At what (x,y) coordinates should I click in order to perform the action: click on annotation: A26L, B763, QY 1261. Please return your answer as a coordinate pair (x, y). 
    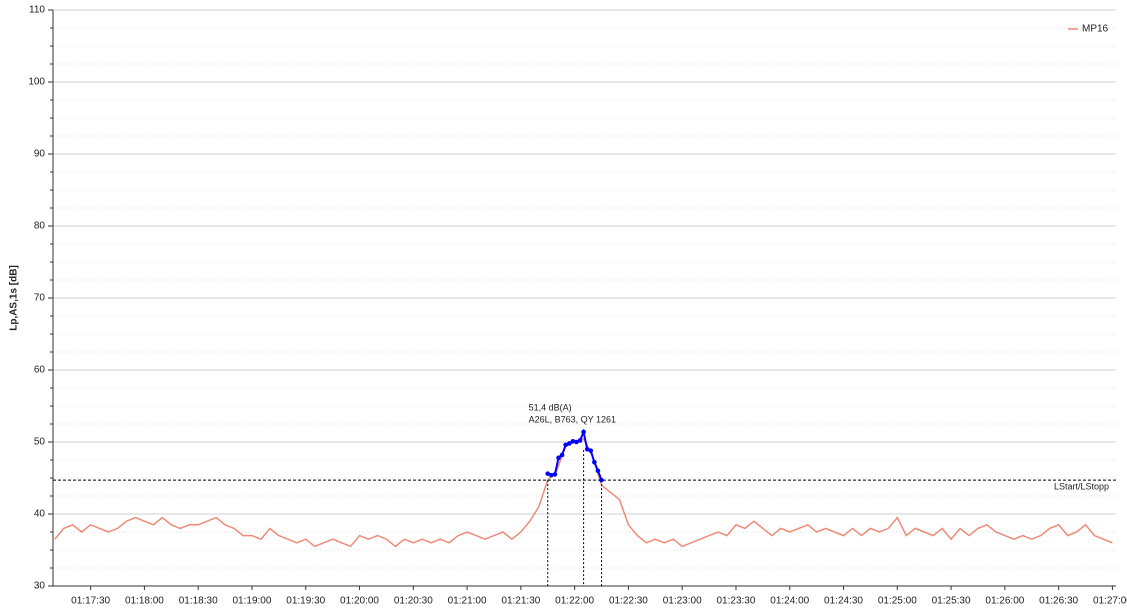
    Looking at the image, I should click on (572, 419).